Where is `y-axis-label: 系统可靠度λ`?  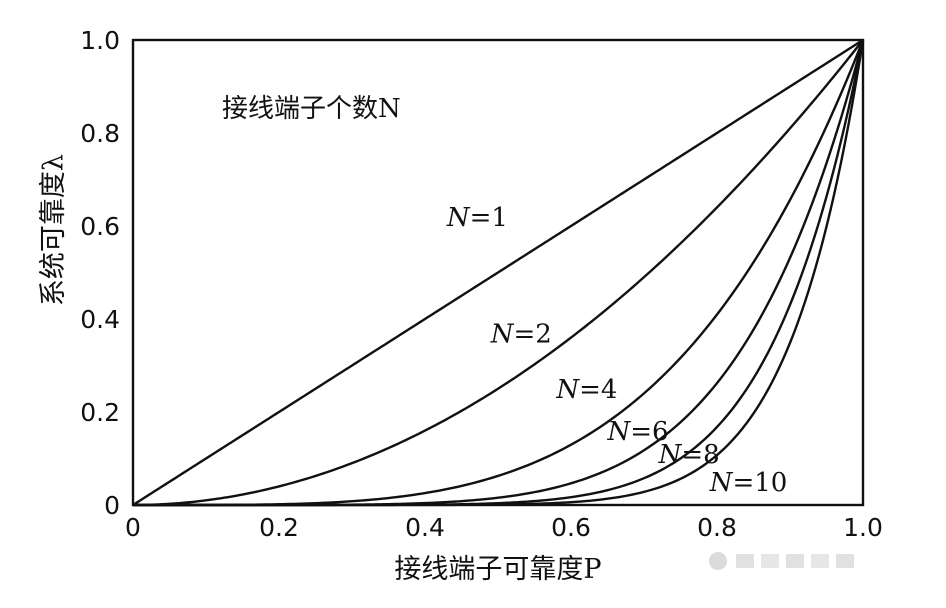
y-axis-label: 系统可靠度λ is located at coordinates (53, 230).